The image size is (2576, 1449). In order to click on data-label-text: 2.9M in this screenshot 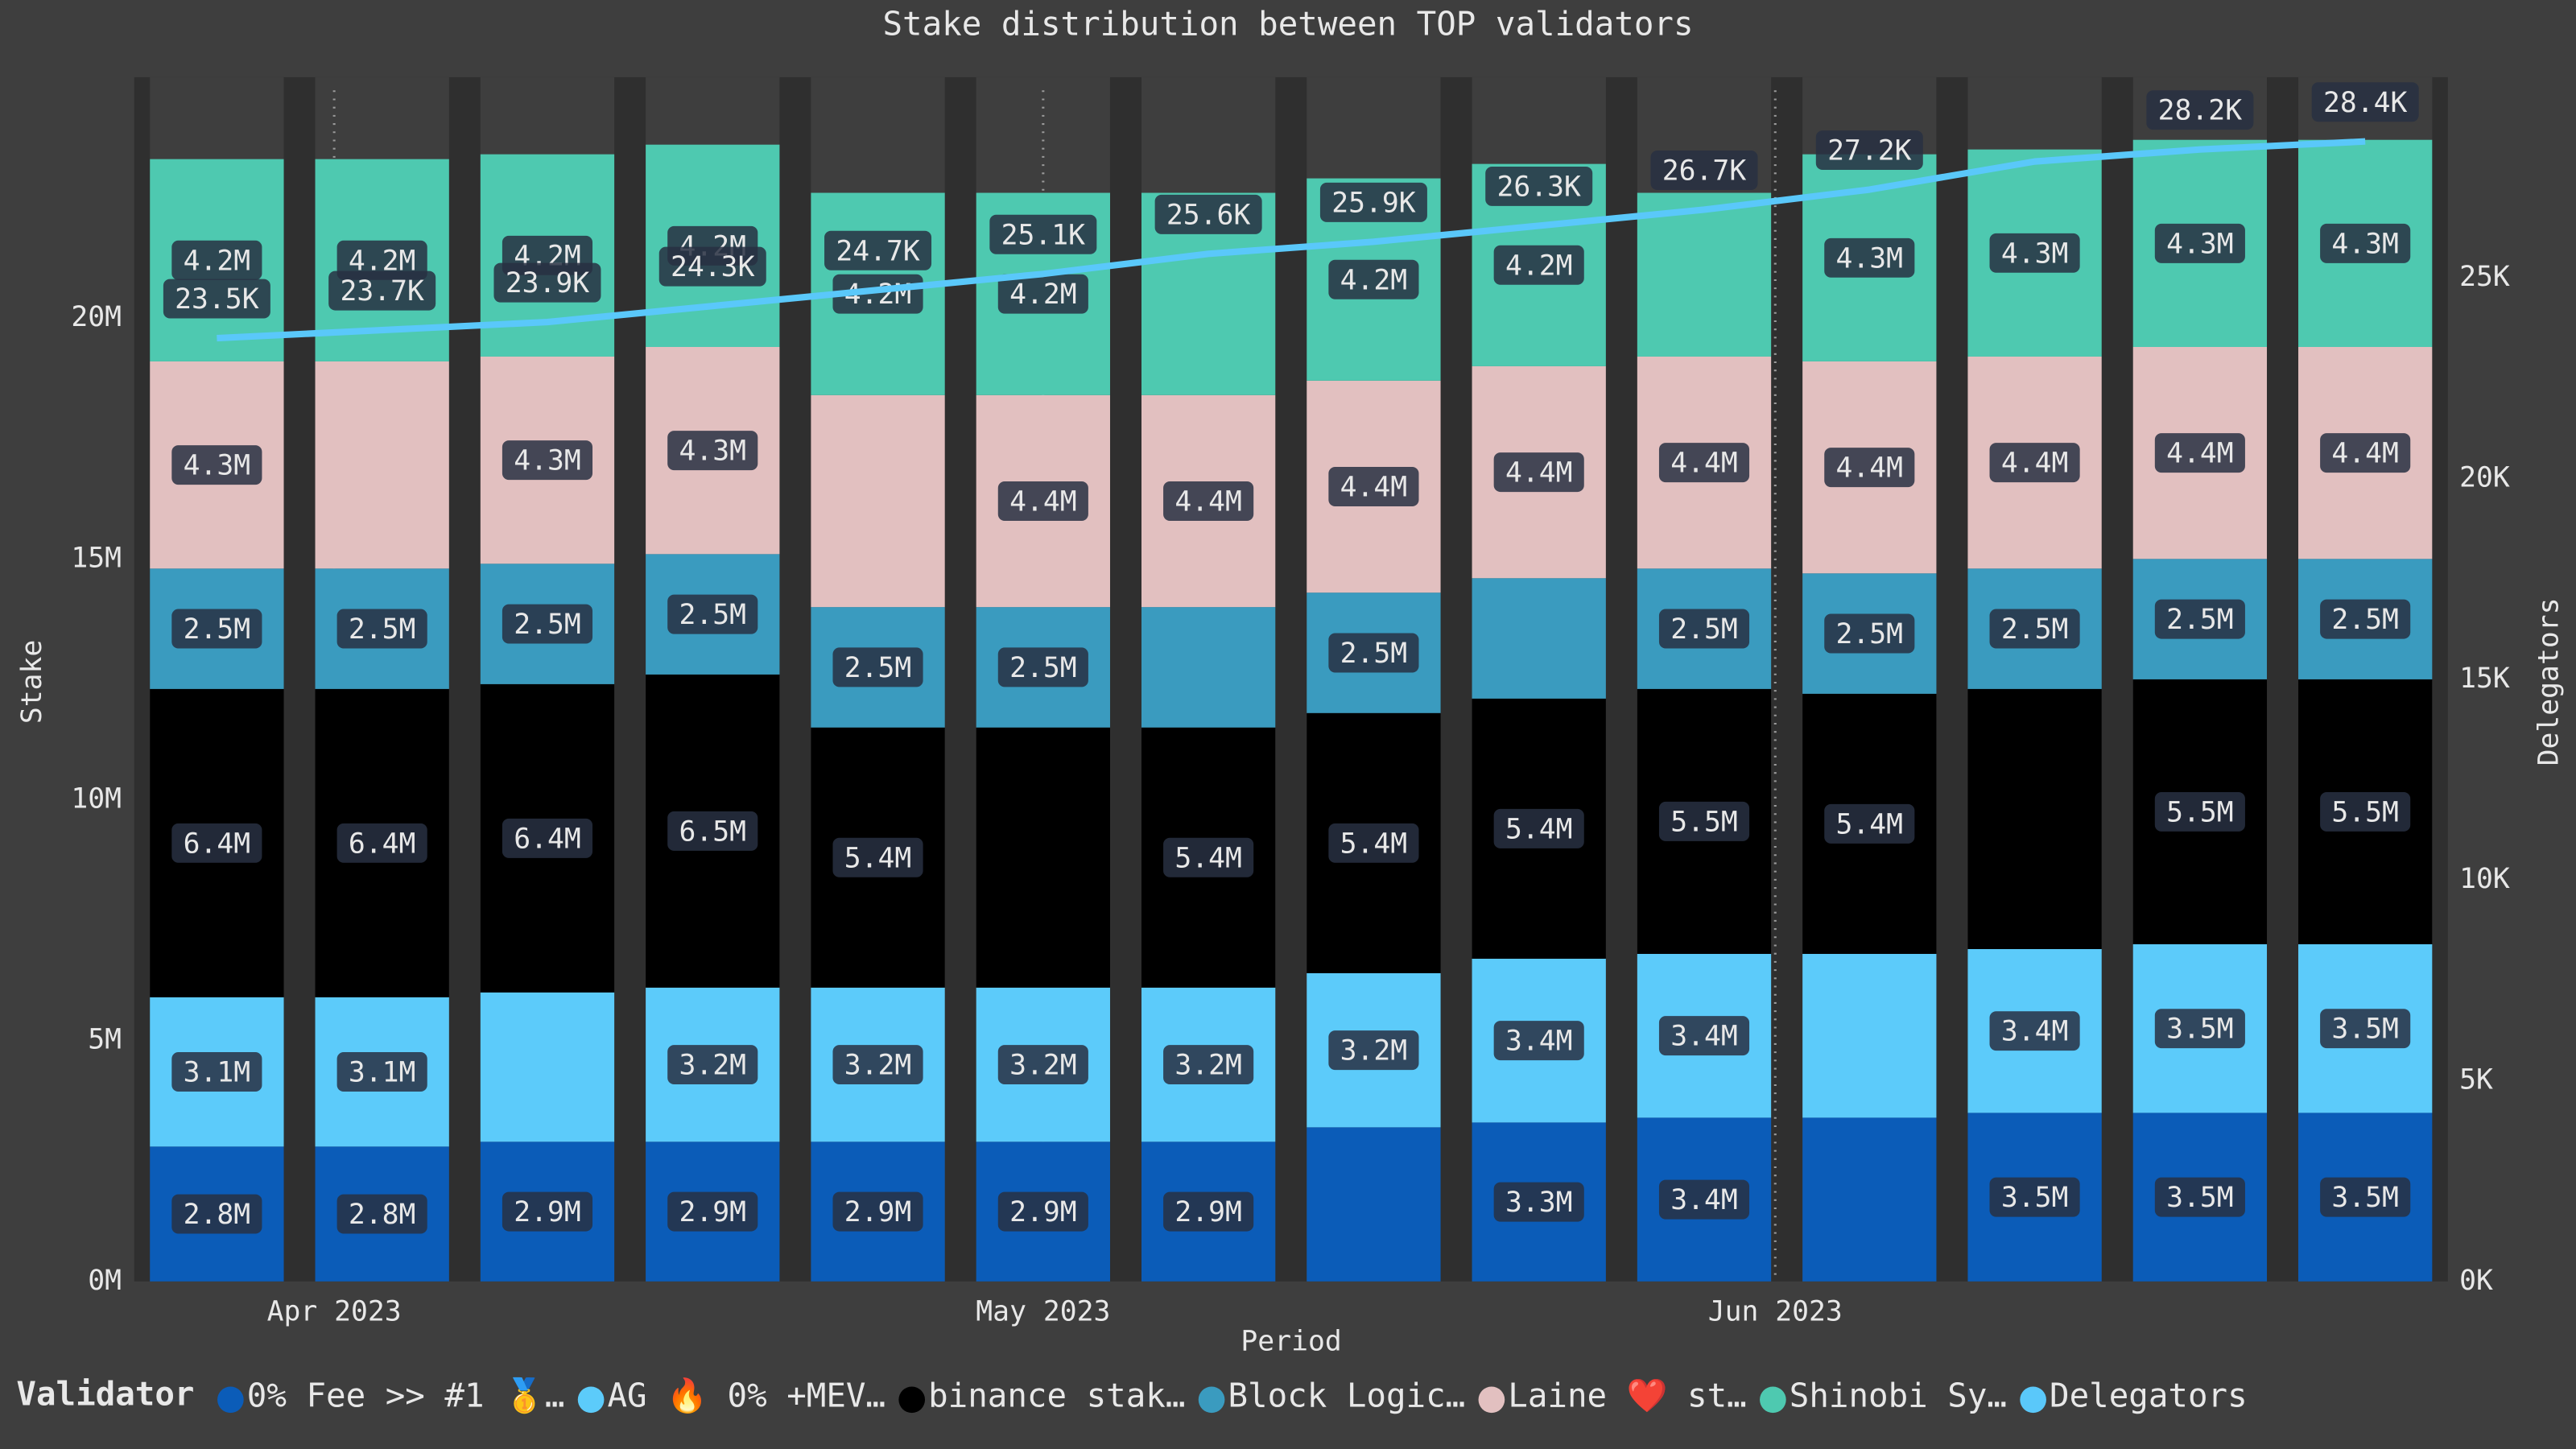, I will do `click(878, 1212)`.